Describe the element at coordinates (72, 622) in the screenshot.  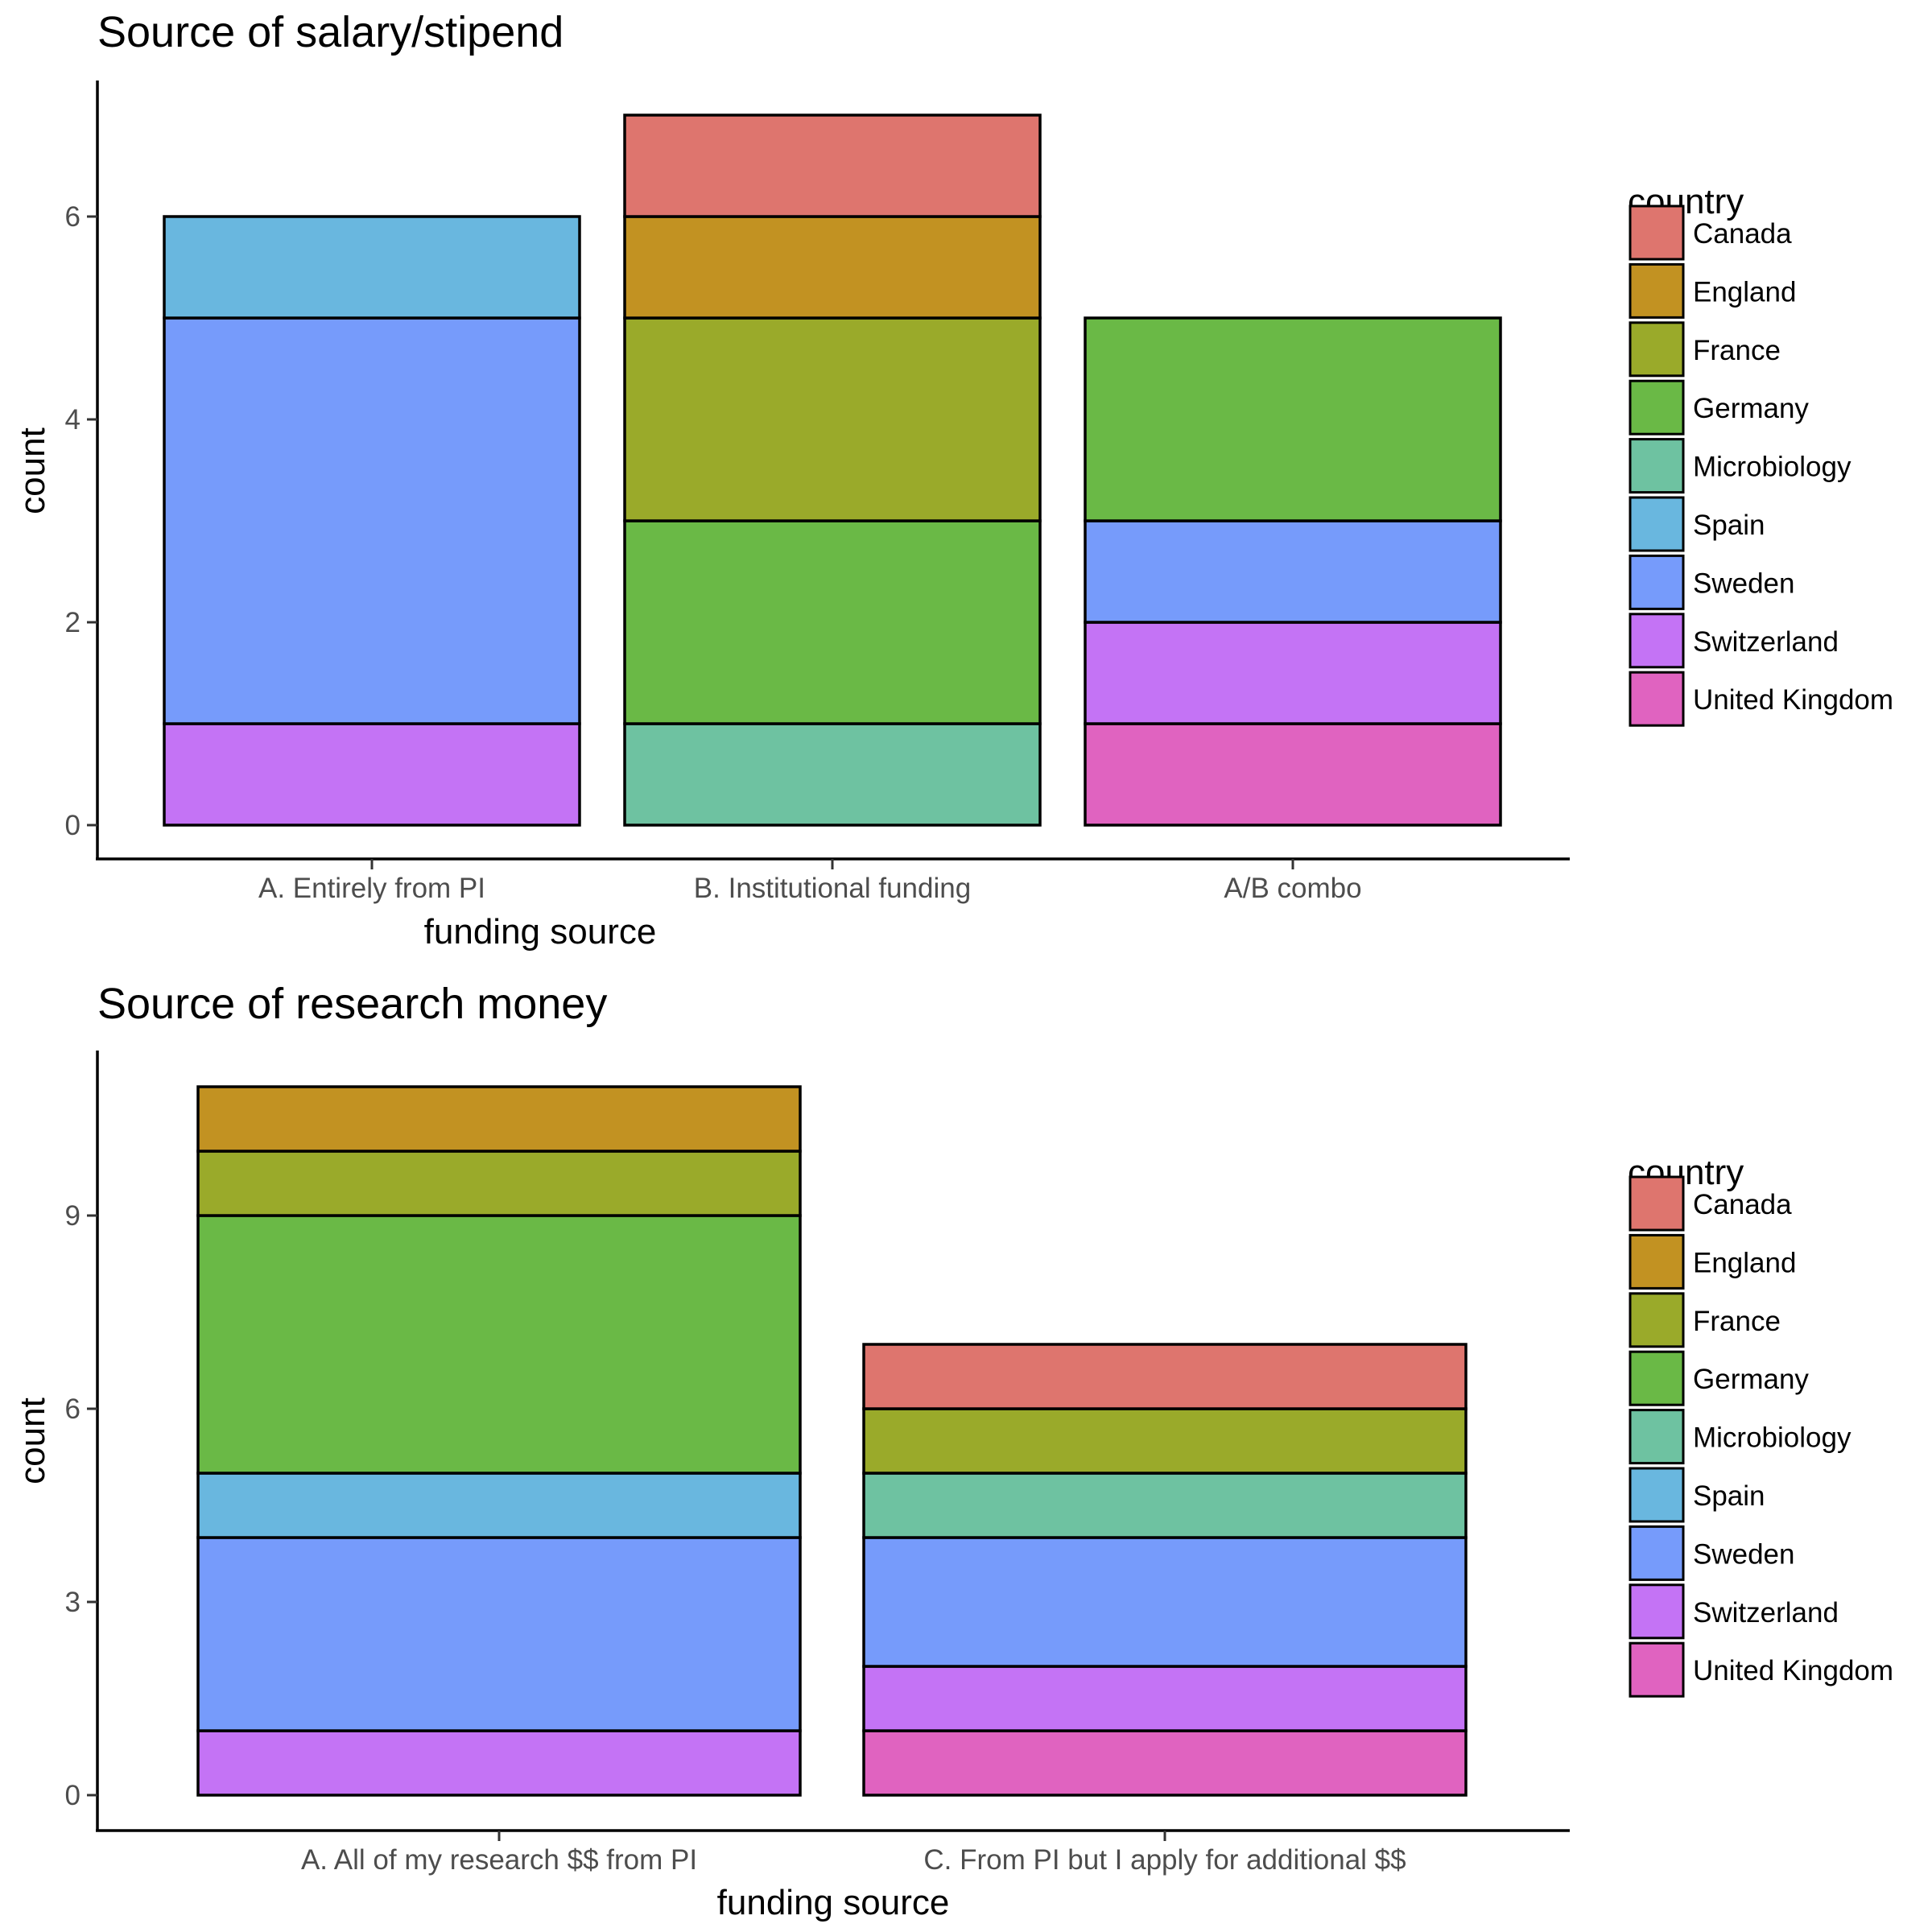
I see `y-tick-label: 2` at that location.